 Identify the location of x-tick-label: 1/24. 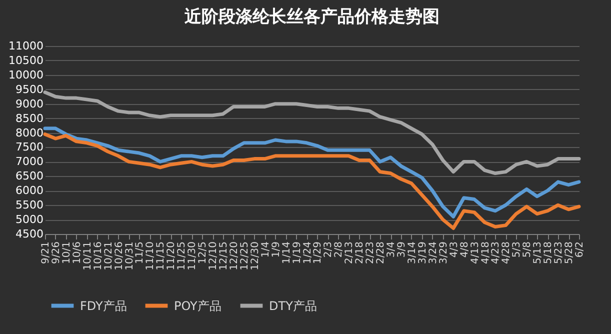
(308, 253).